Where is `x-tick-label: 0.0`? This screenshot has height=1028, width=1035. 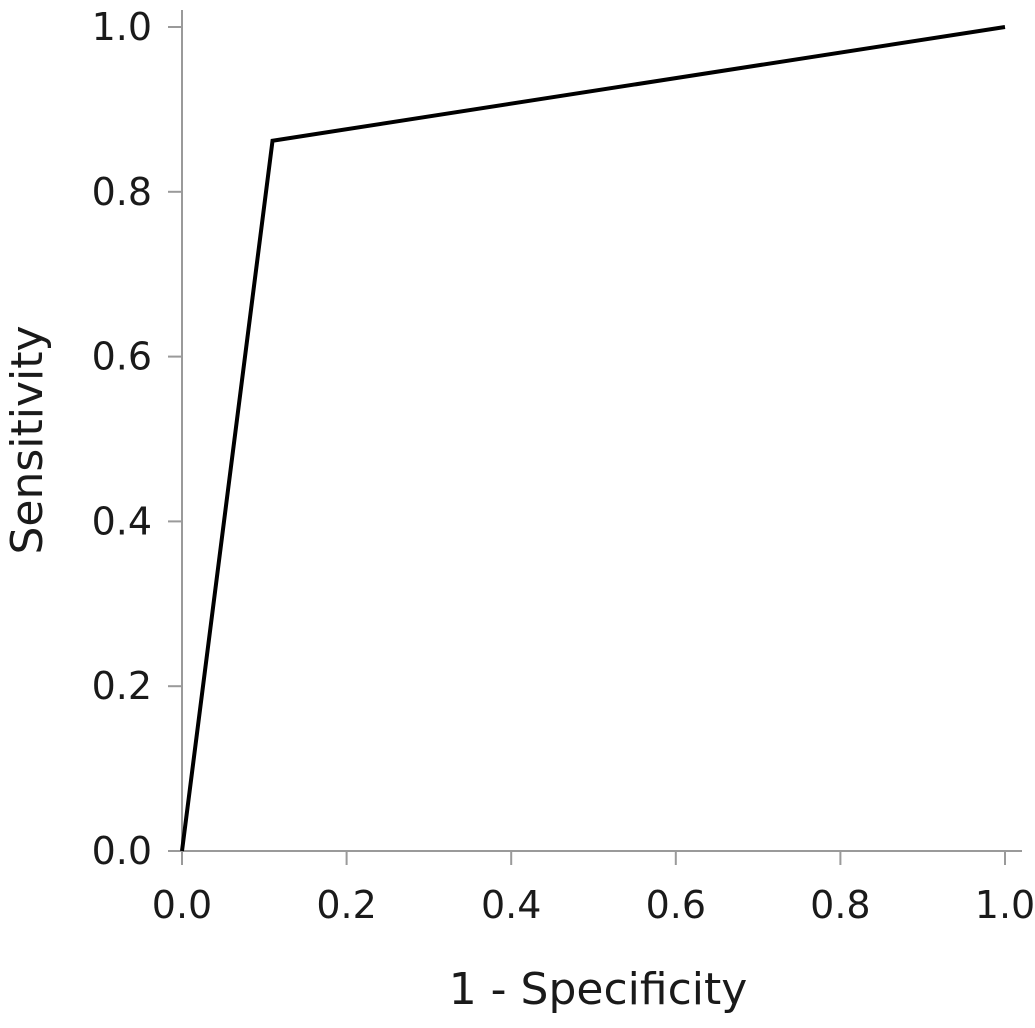 x-tick-label: 0.0 is located at coordinates (182, 905).